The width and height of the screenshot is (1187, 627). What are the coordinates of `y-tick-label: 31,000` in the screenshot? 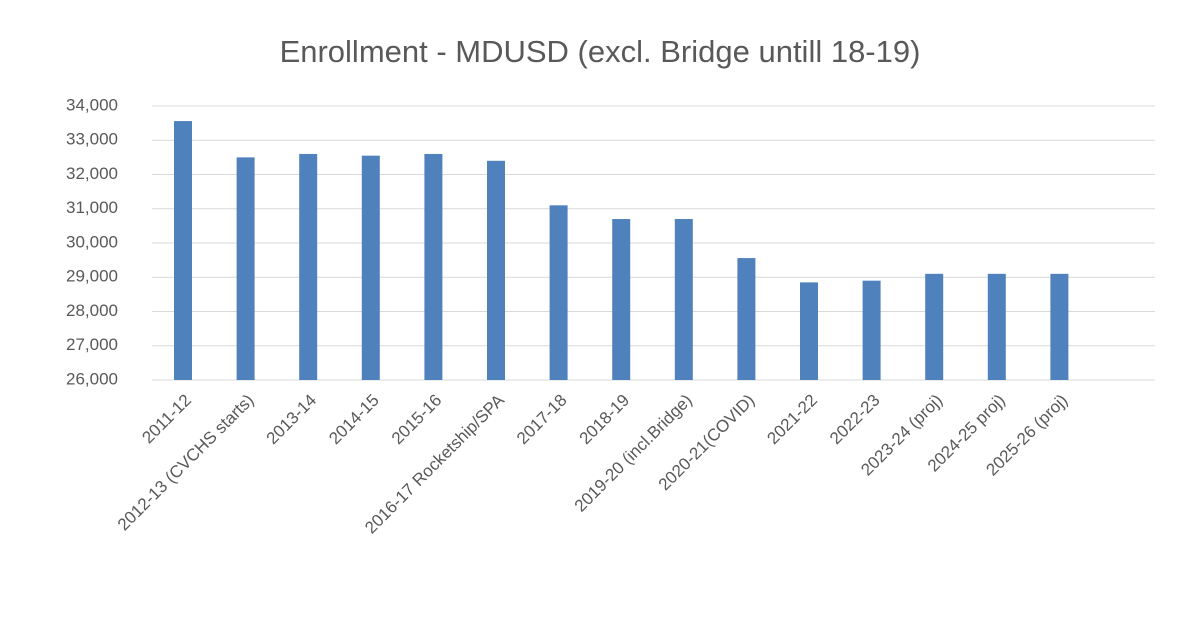 It's located at (92, 207).